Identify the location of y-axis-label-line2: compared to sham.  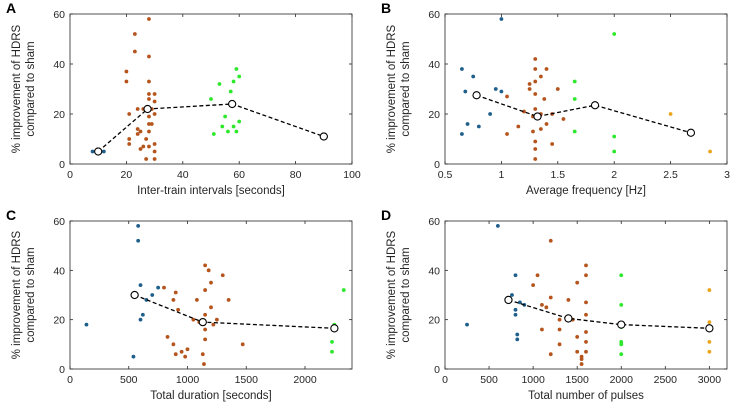
(31, 88).